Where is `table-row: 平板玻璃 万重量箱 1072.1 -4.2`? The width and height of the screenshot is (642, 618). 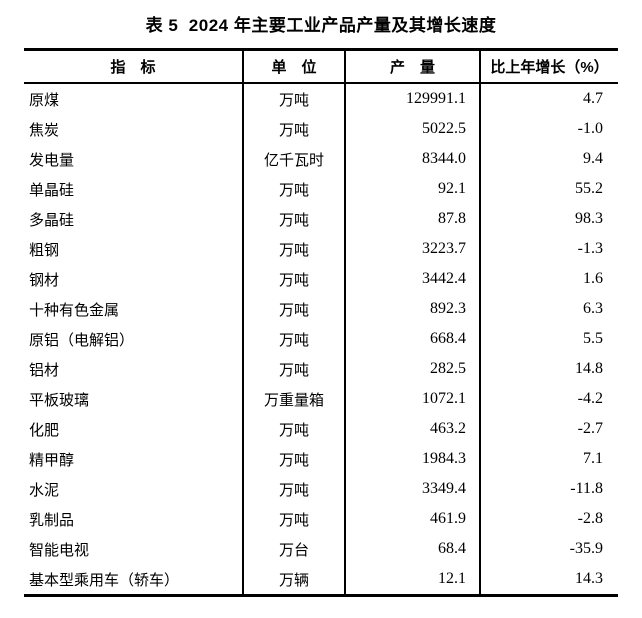
table-row: 平板玻璃 万重量箱 1072.1 -4.2 is located at coordinates (321, 399).